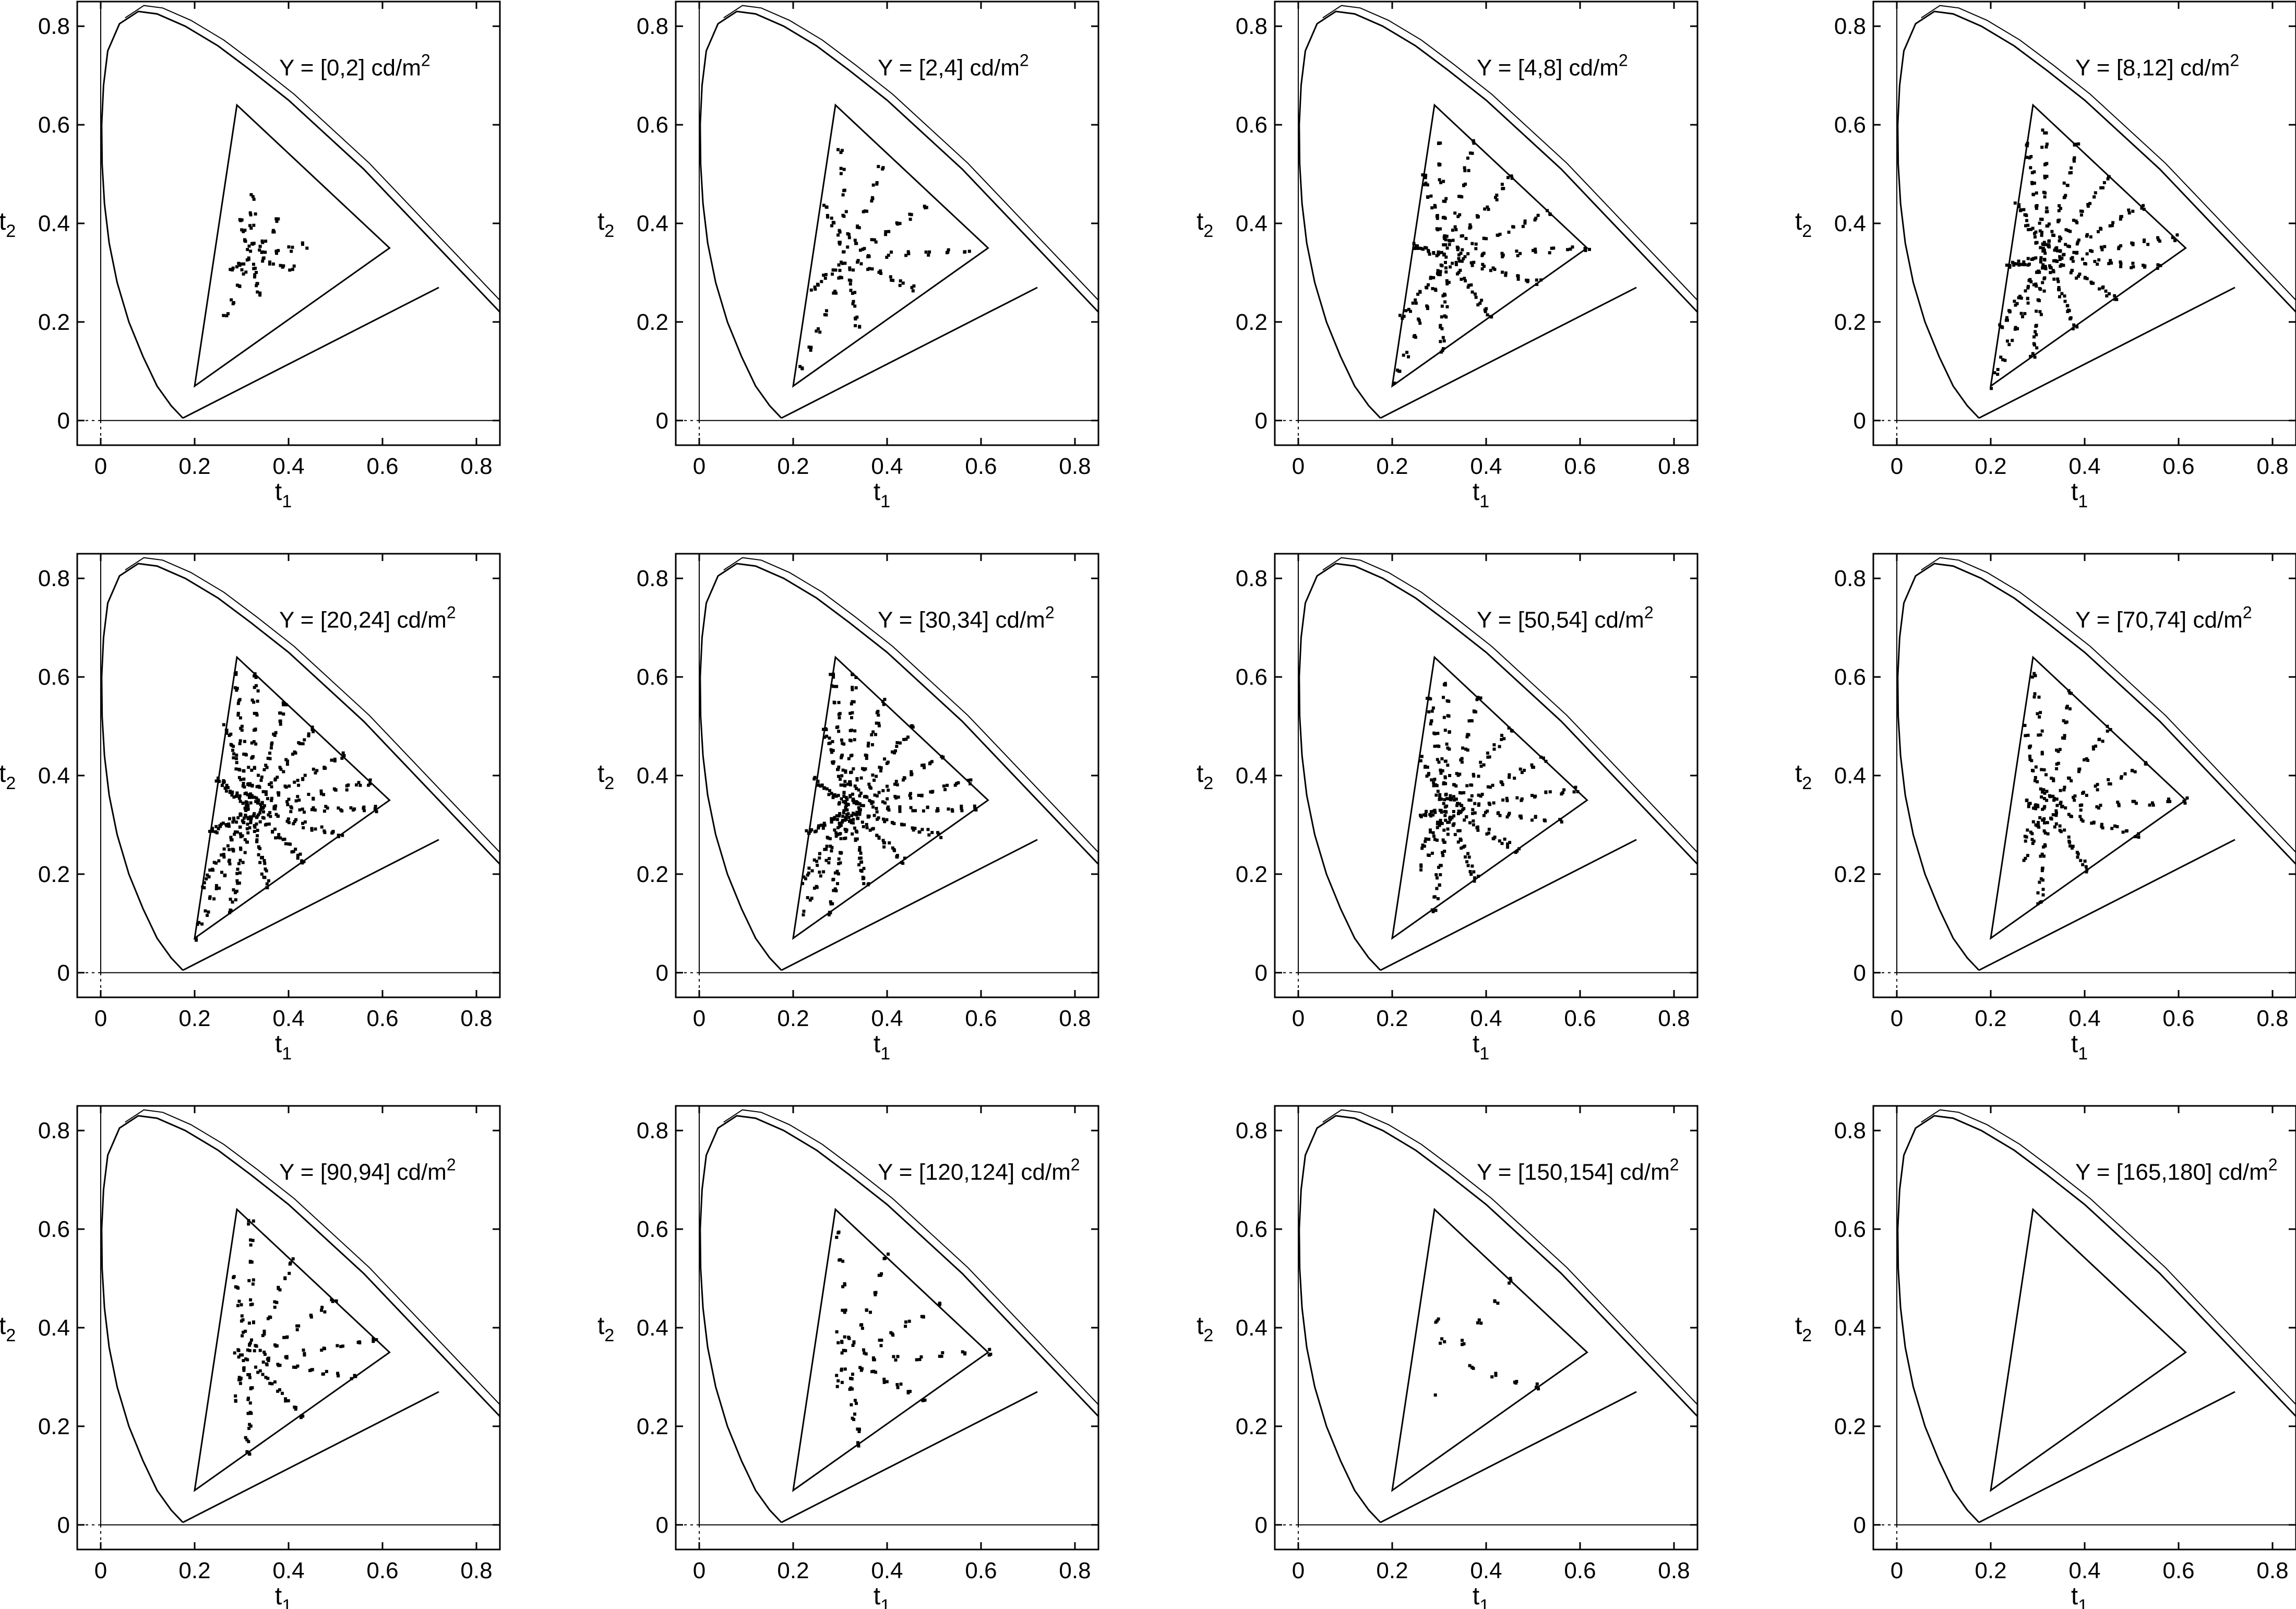 The width and height of the screenshot is (2296, 1609). I want to click on spectral-locus, so click(2096, 767).